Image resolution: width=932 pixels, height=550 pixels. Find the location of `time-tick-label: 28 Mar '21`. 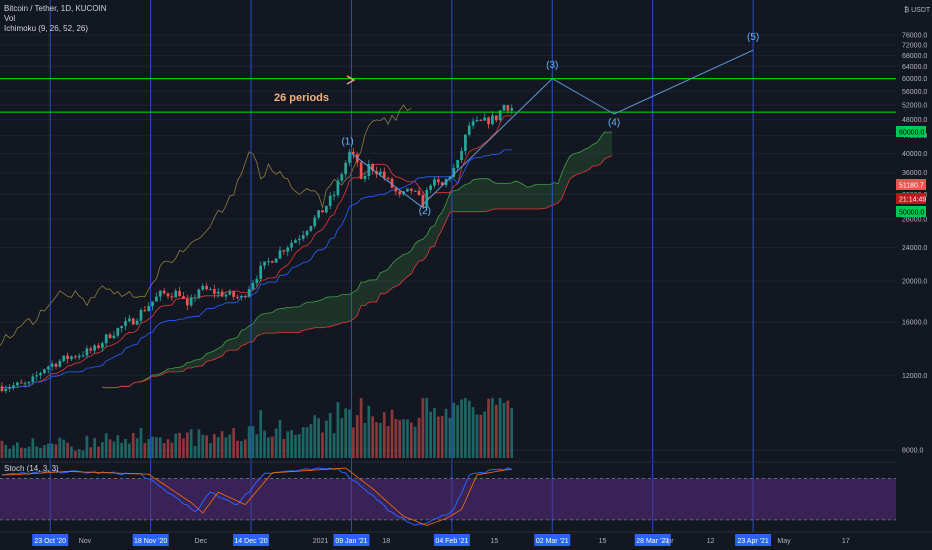

time-tick-label: 28 Mar '21 is located at coordinates (652, 541).